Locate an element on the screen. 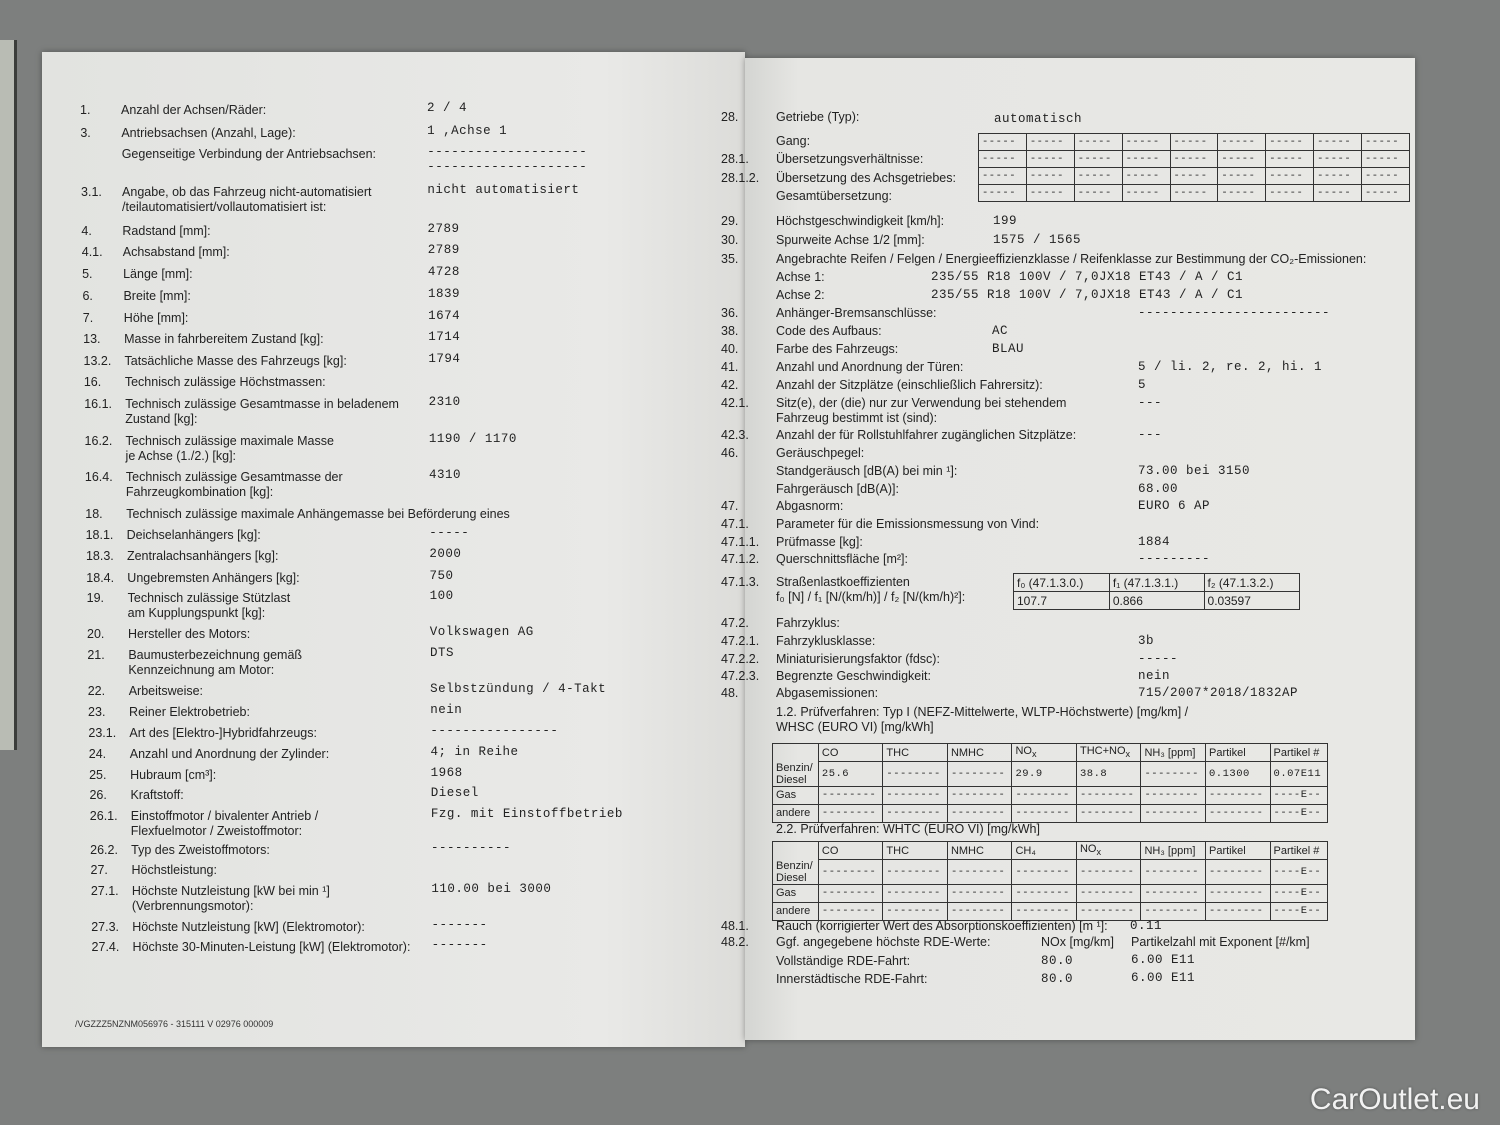 This screenshot has height=1125, width=1500. item-value: Diesel is located at coordinates (454, 793).